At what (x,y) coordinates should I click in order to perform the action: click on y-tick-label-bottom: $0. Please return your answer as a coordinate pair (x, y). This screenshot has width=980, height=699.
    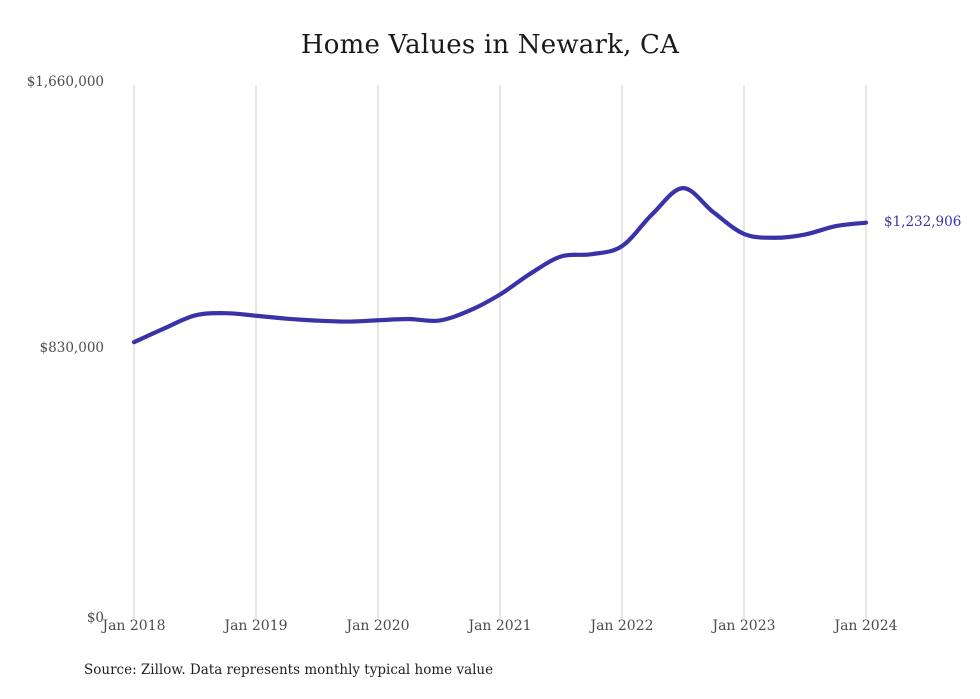
    Looking at the image, I should click on (95, 618).